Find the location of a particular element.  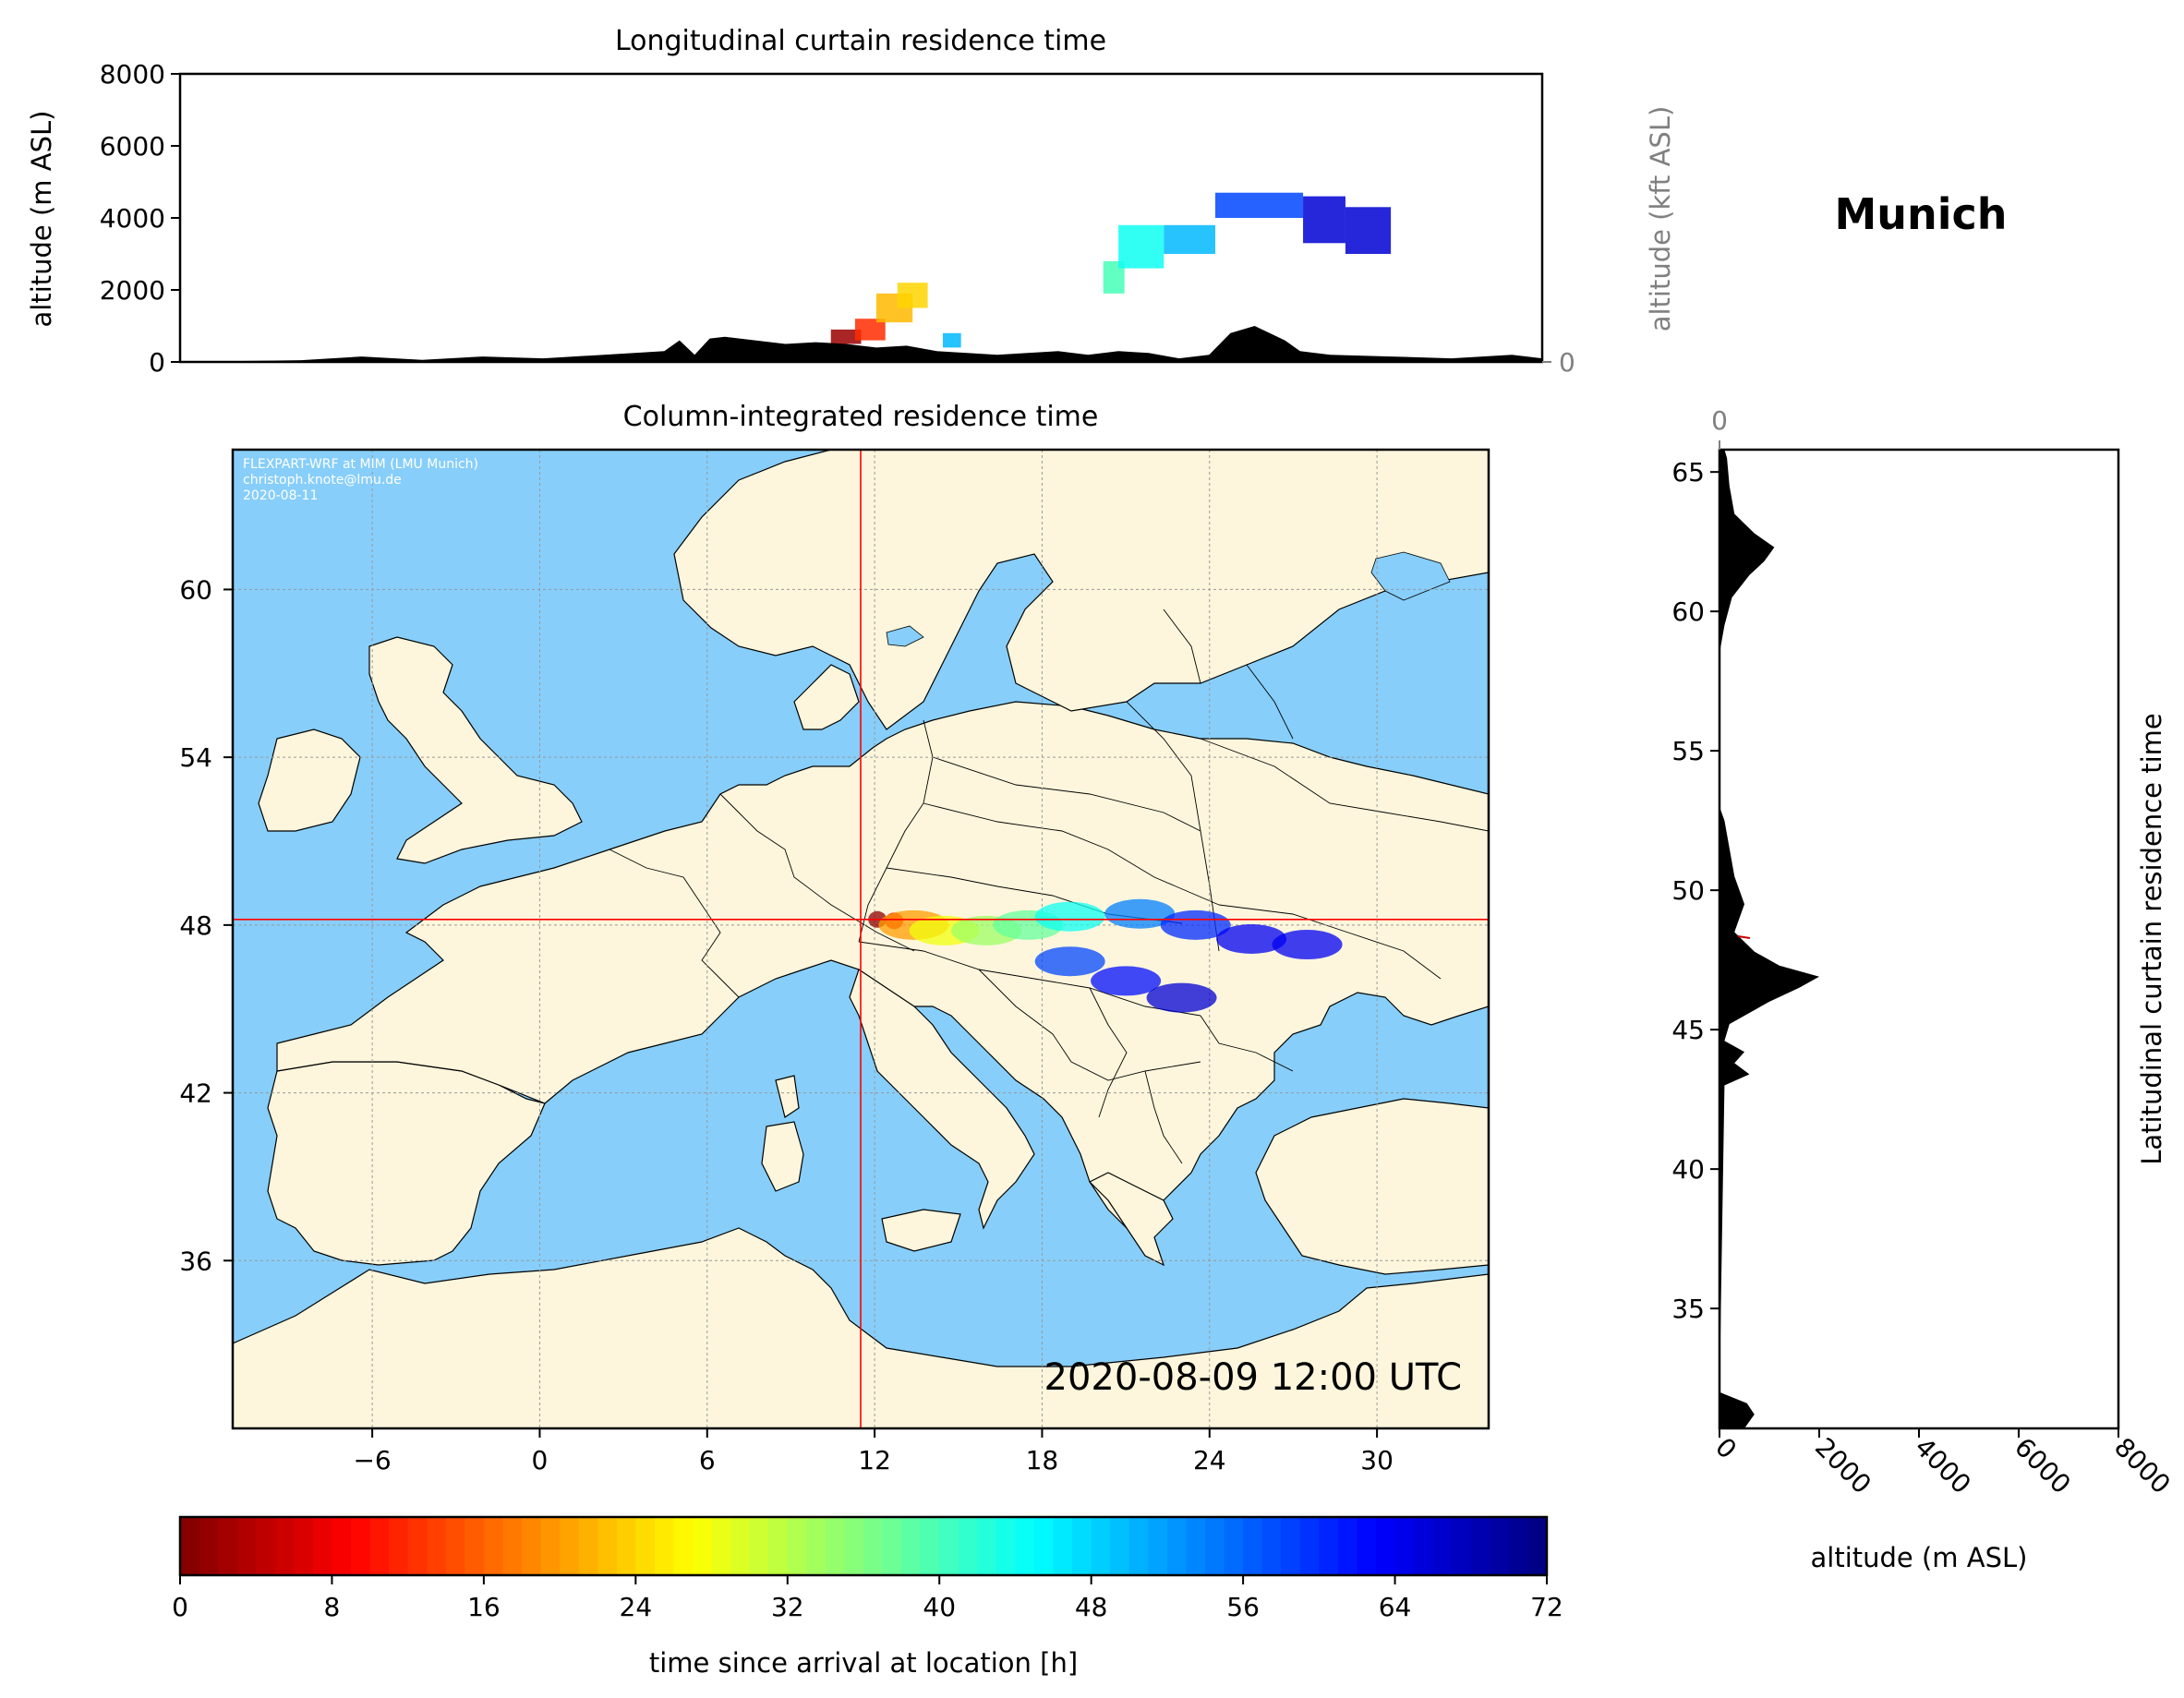

sicily is located at coordinates (921, 1230).